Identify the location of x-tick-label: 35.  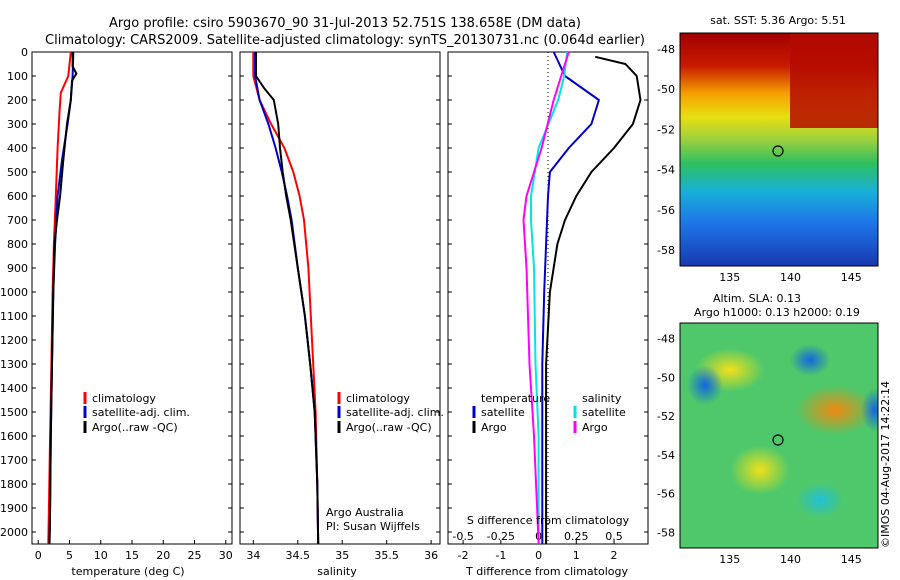
(342, 555).